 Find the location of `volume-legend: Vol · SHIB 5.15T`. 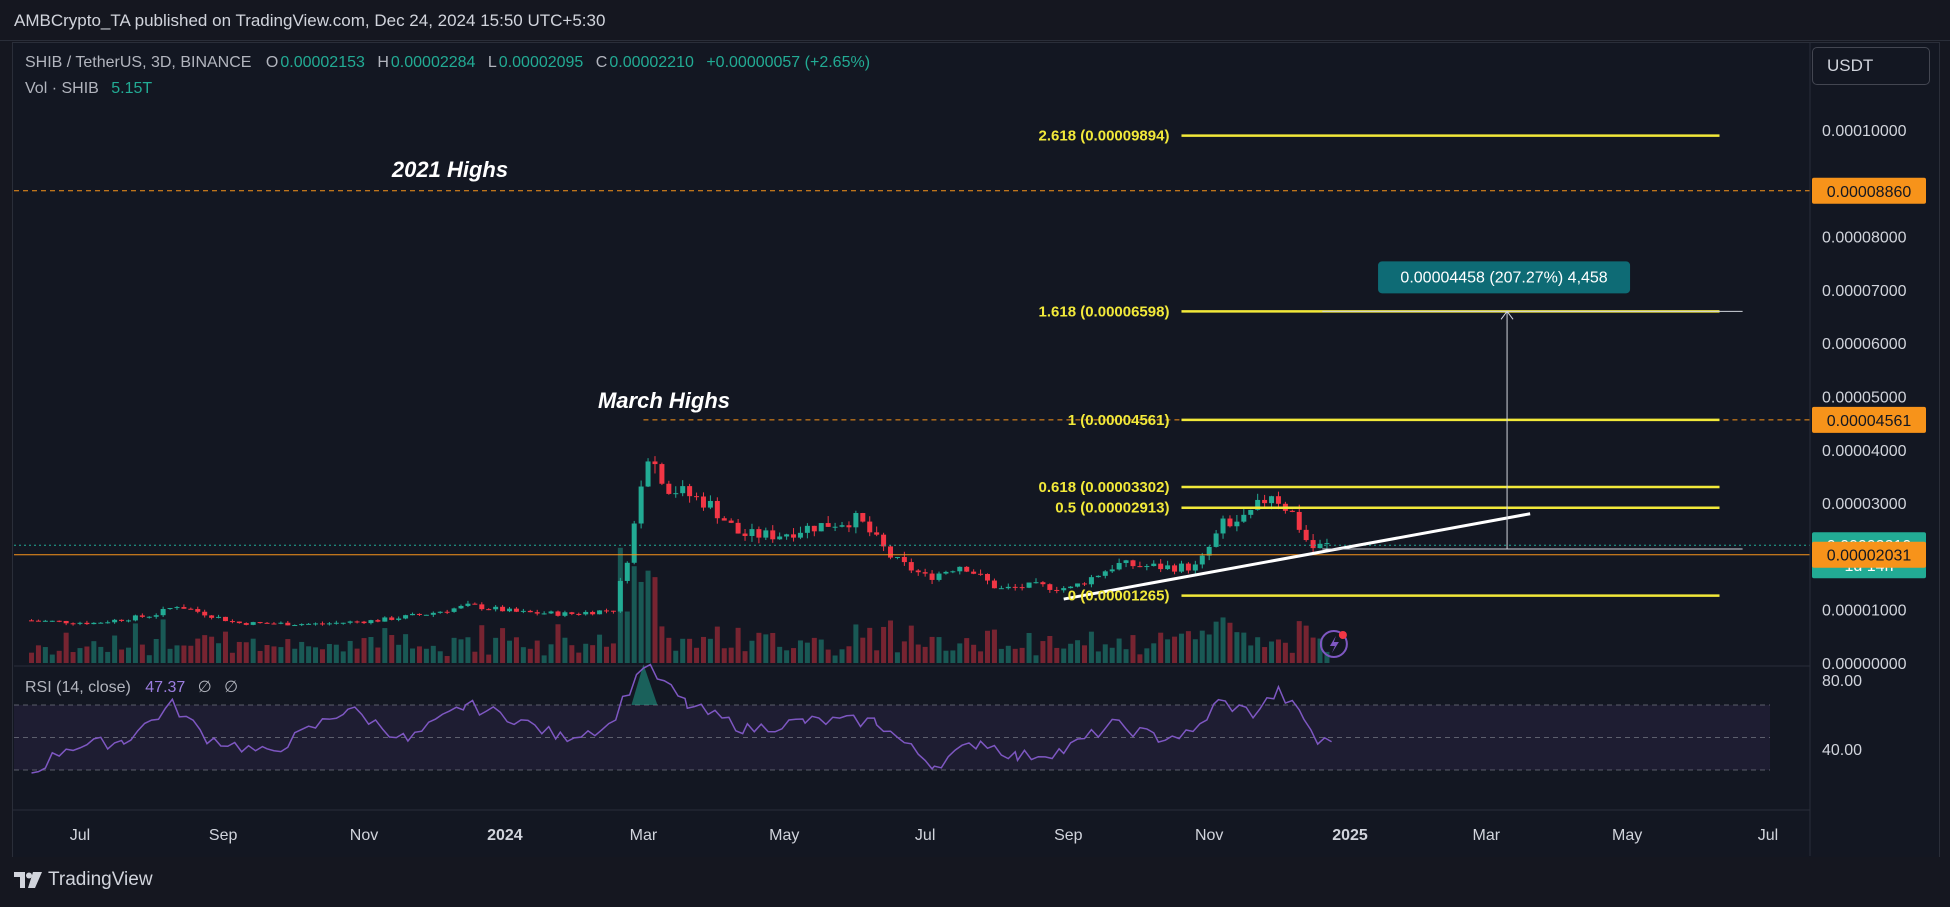

volume-legend: Vol · SHIB 5.15T is located at coordinates (89, 89).